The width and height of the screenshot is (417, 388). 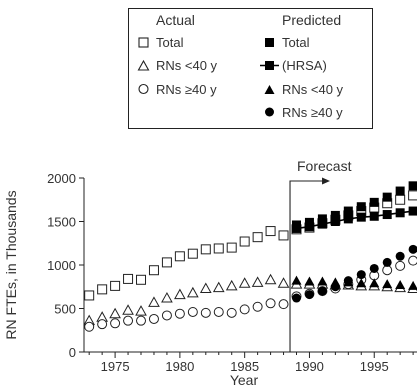 What do you see at coordinates (61, 222) in the screenshot?
I see `y-tick-label: 1500` at bounding box center [61, 222].